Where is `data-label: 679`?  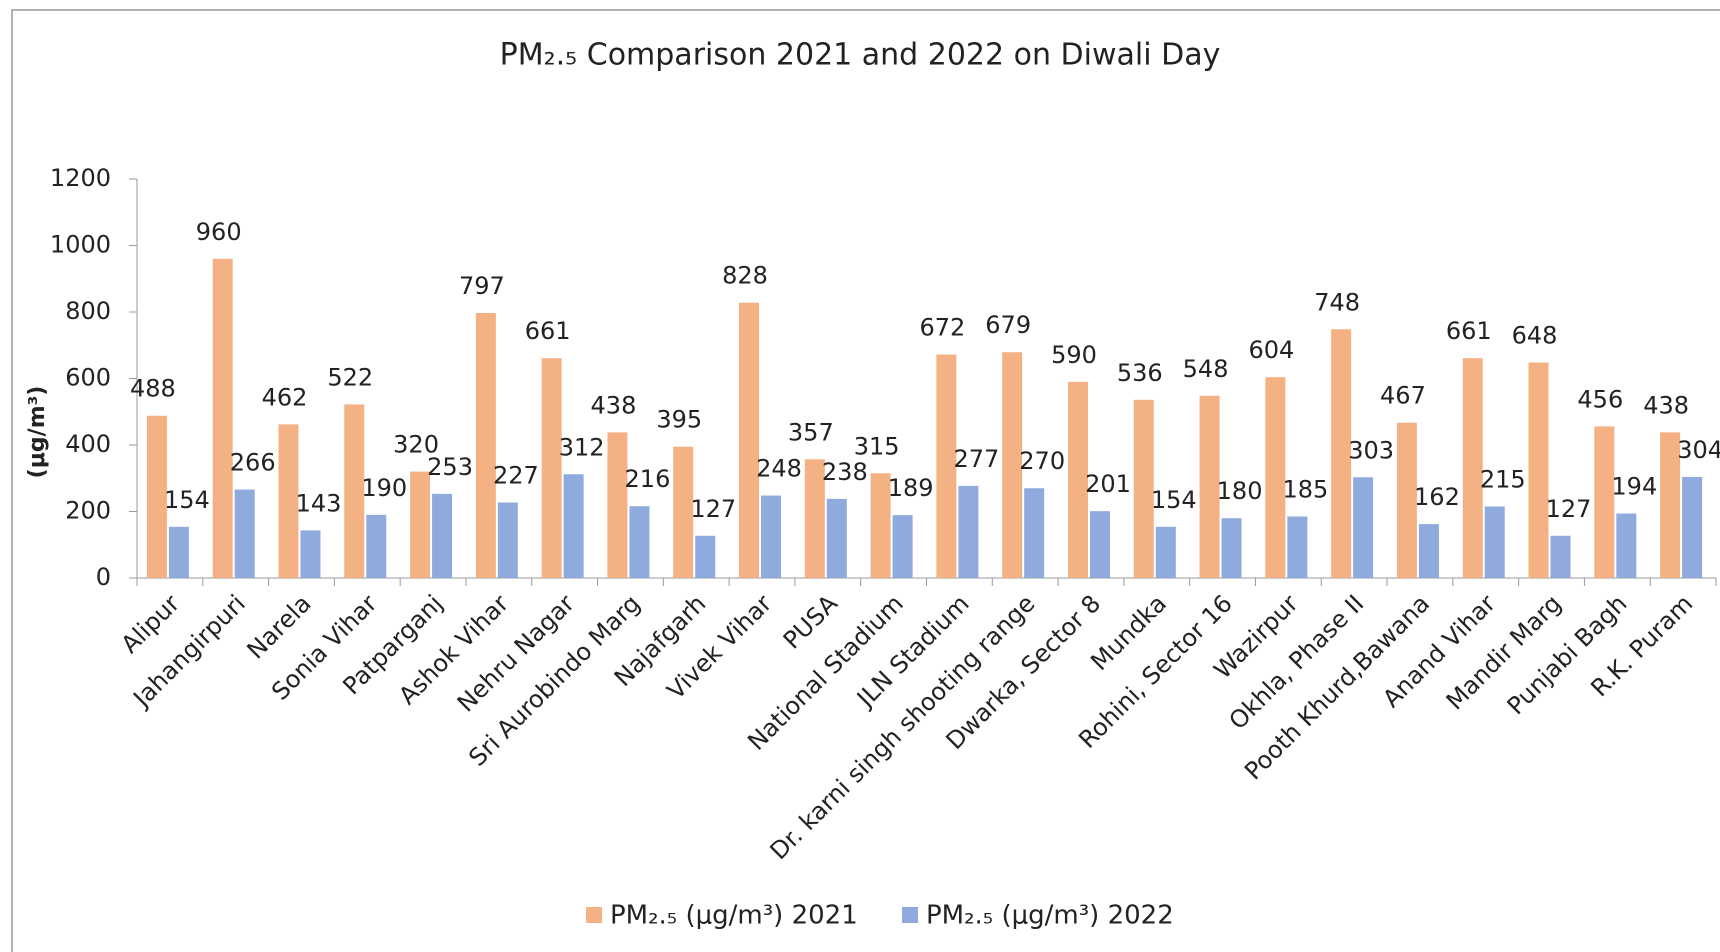
data-label: 679 is located at coordinates (1008, 325).